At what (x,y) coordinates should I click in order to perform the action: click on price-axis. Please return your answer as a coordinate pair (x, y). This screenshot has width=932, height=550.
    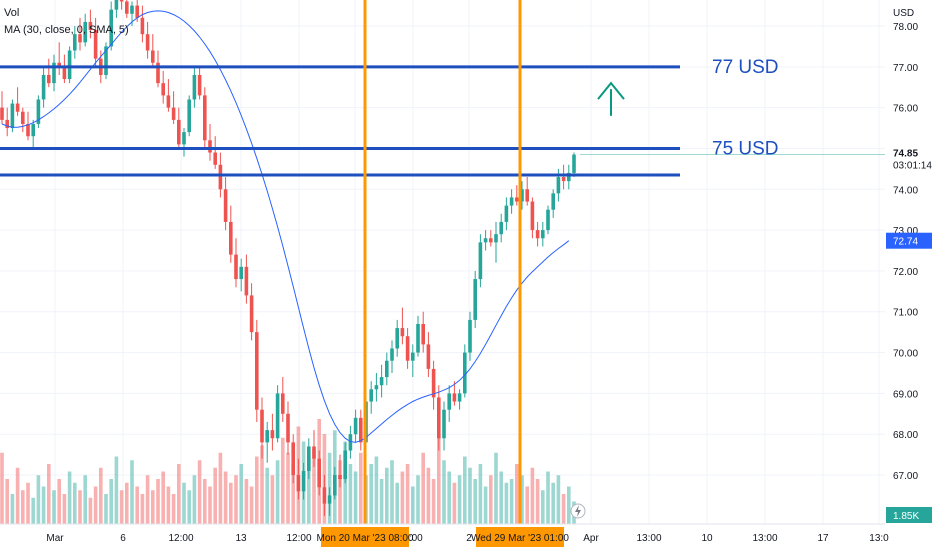
    Looking at the image, I should click on (908, 275).